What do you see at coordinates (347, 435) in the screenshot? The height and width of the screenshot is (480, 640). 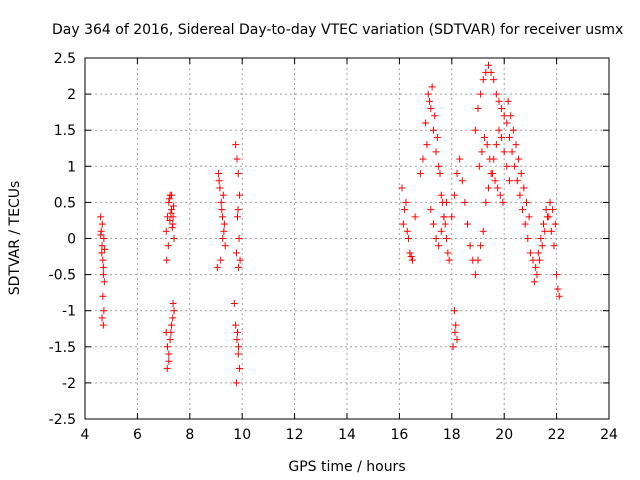 I see `x-tick-label: 14` at bounding box center [347, 435].